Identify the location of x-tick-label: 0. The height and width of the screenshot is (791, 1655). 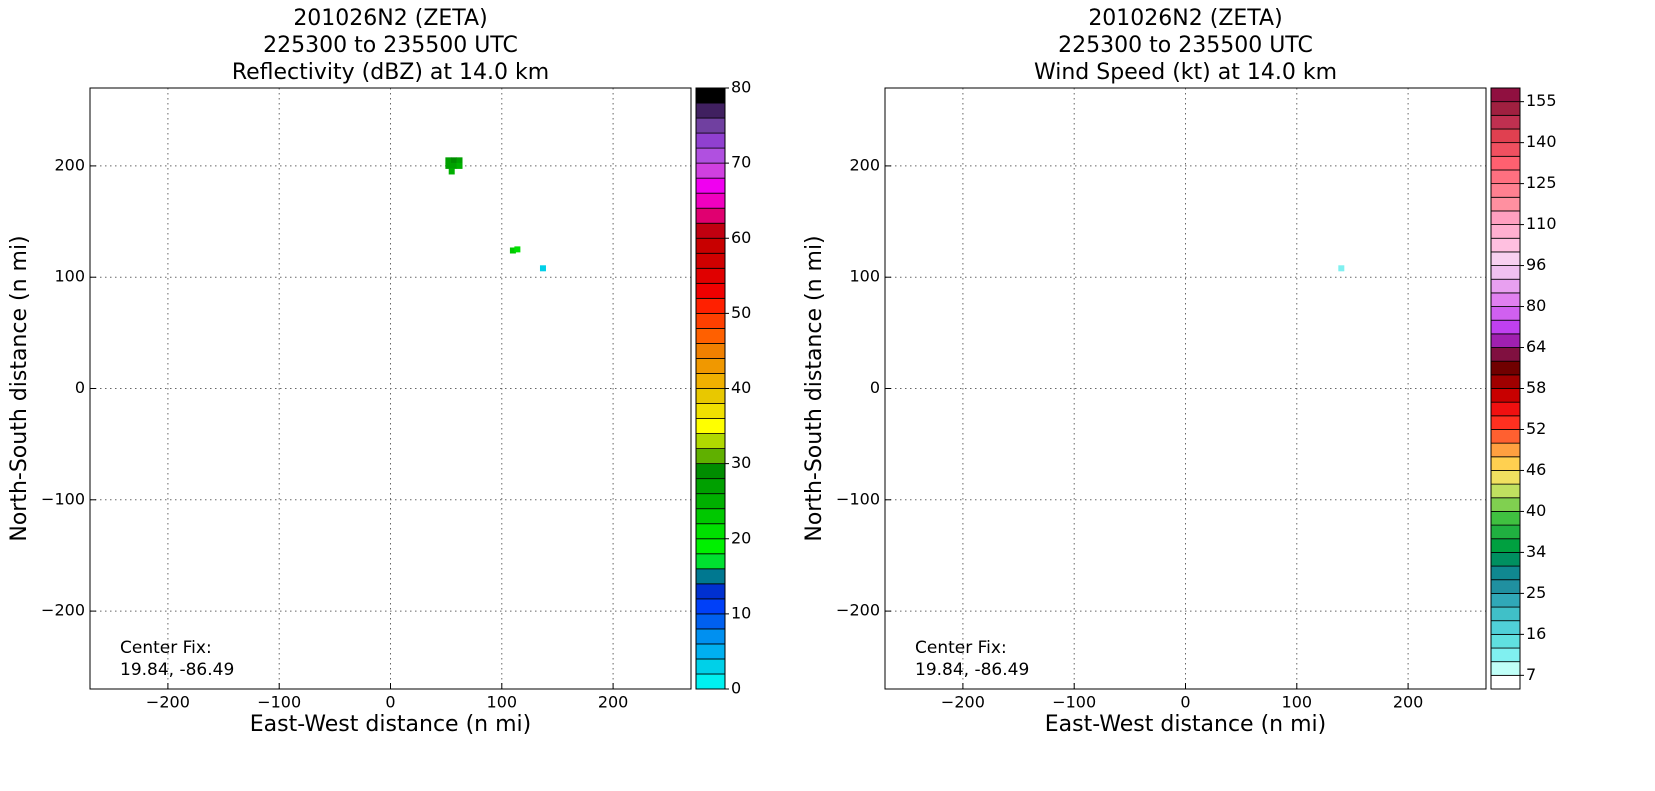
(390, 702).